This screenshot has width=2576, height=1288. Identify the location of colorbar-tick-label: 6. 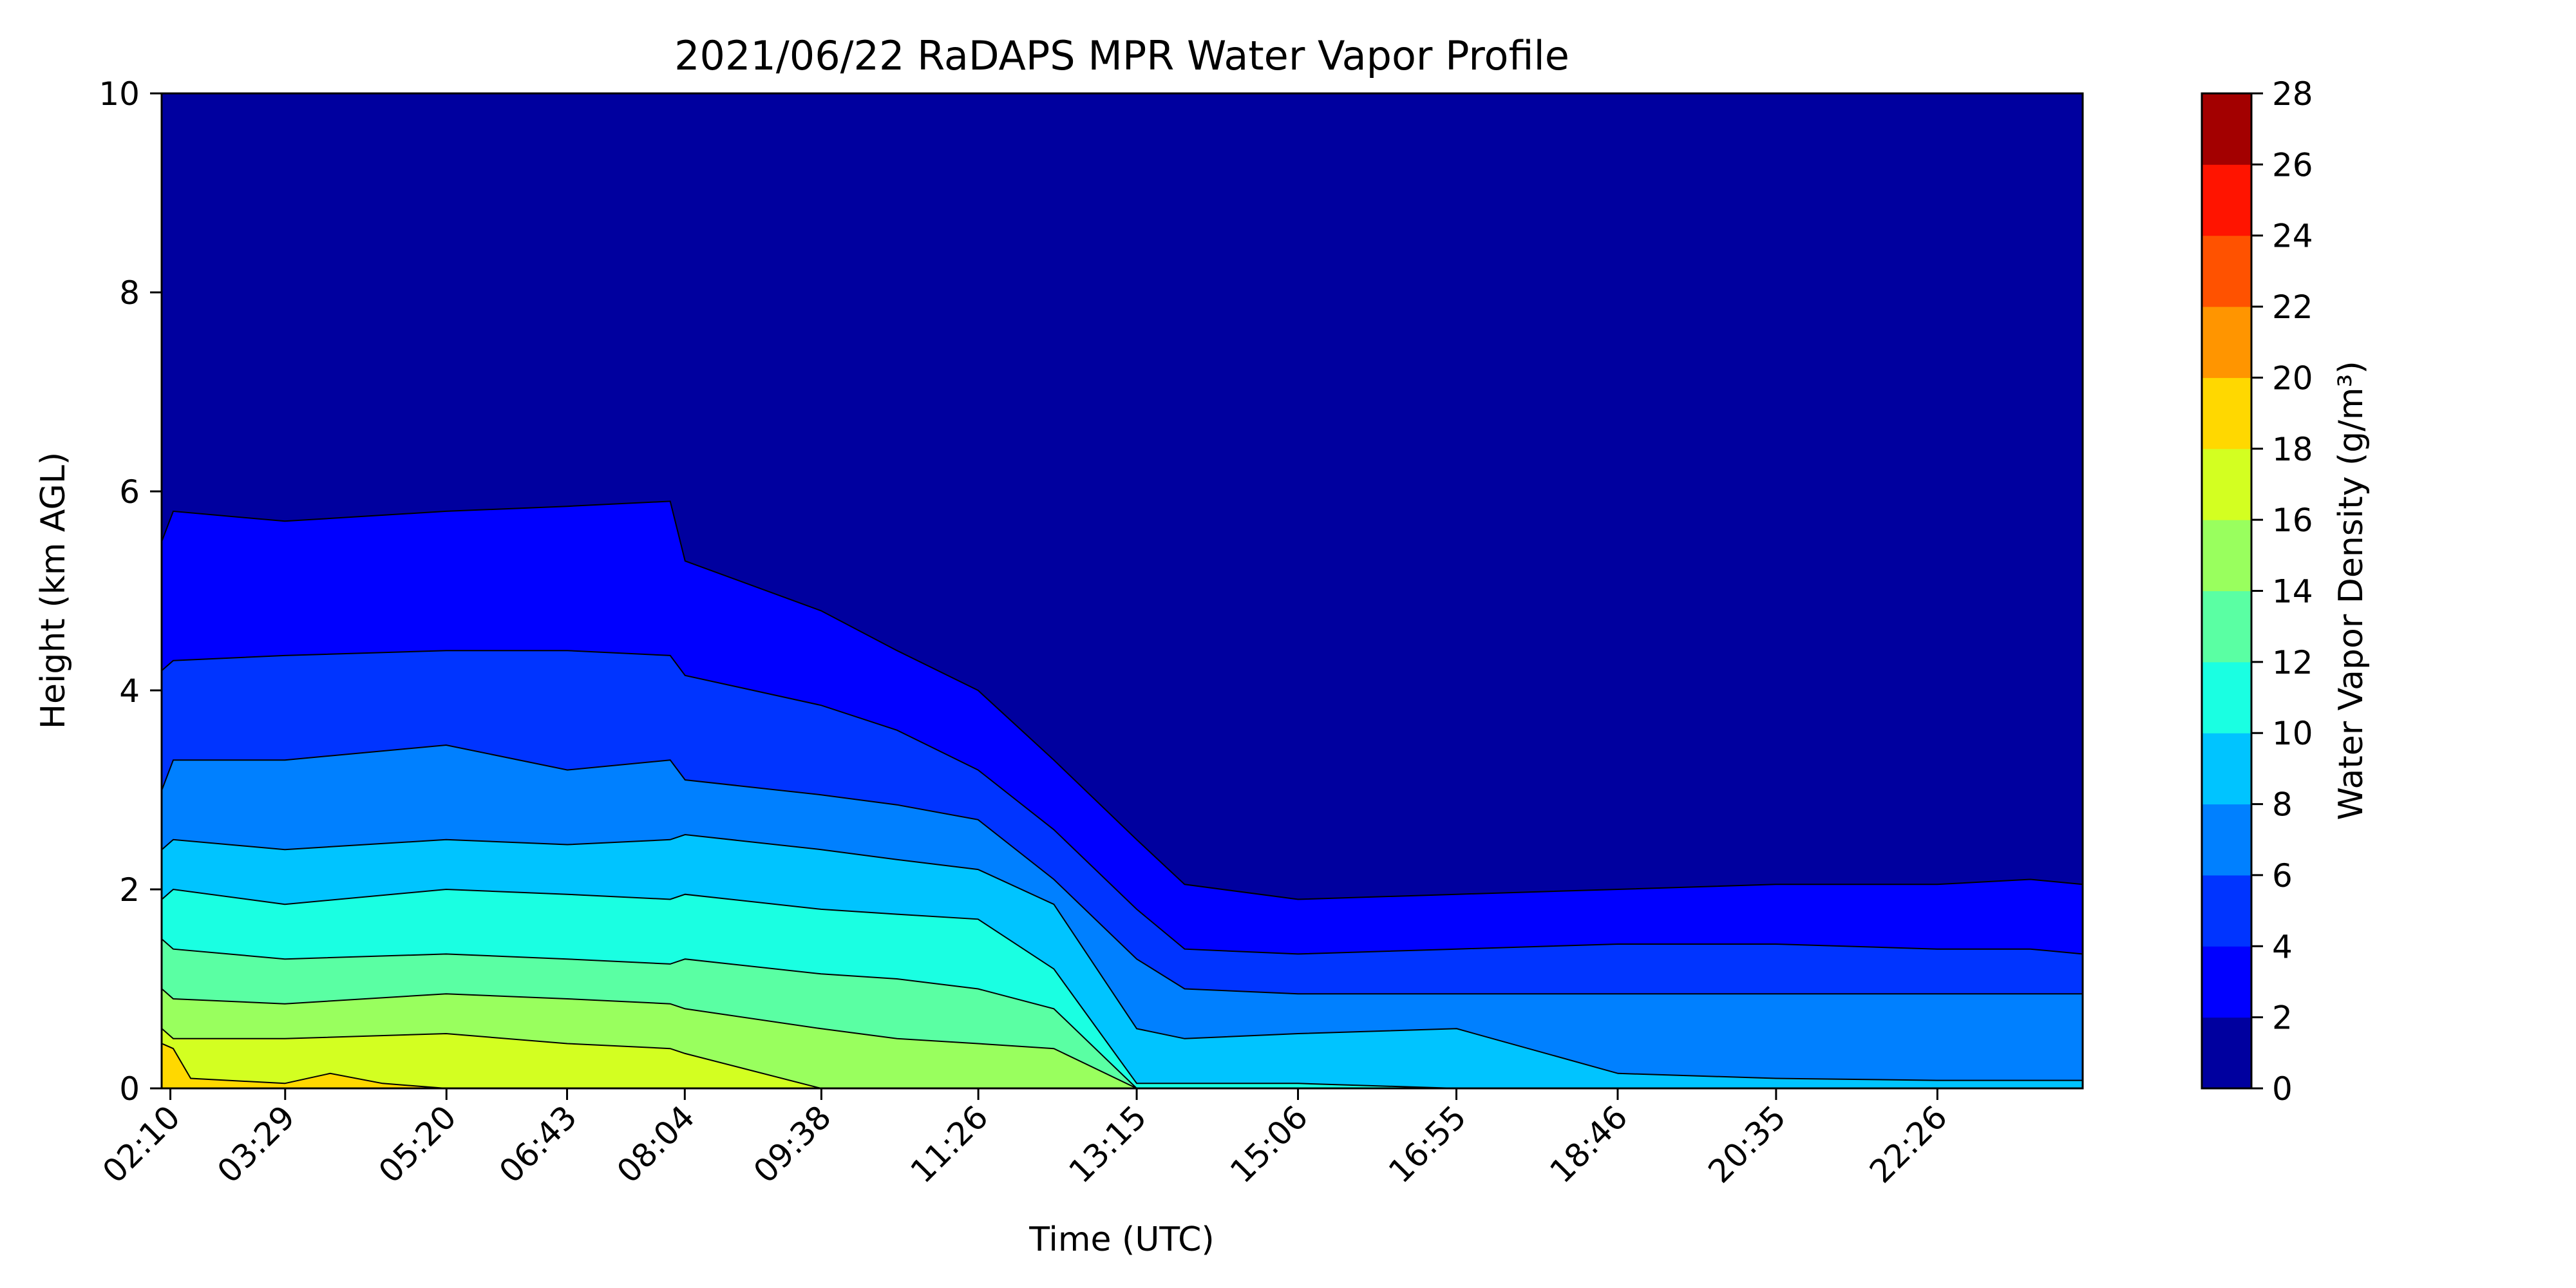
(2282, 876).